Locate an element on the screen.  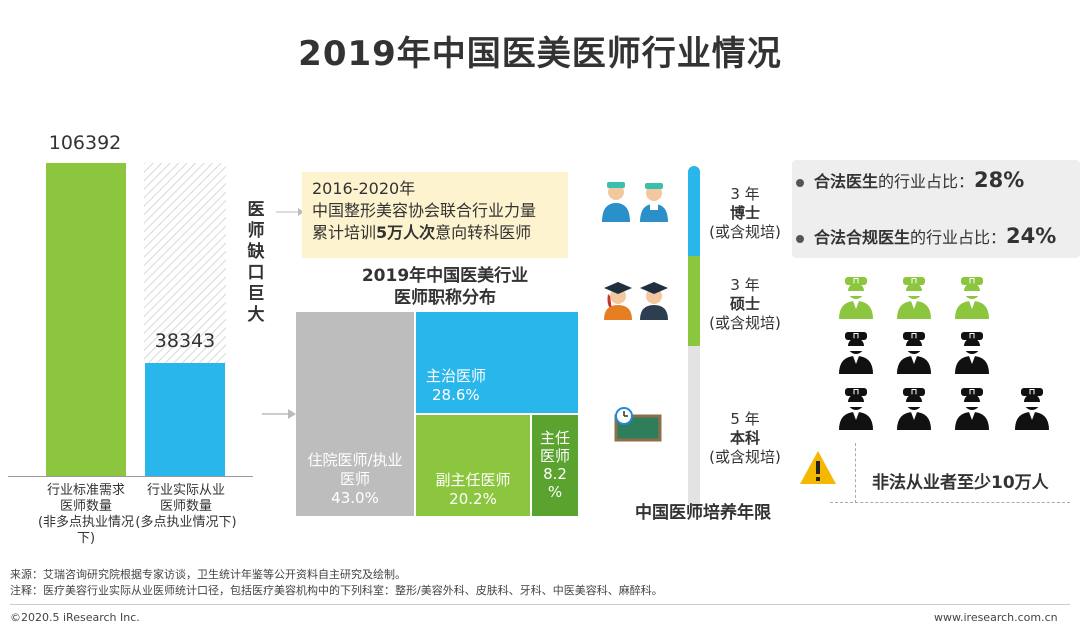
stage-phd: 3 年 博士 (或含规培) is located at coordinates (745, 213).